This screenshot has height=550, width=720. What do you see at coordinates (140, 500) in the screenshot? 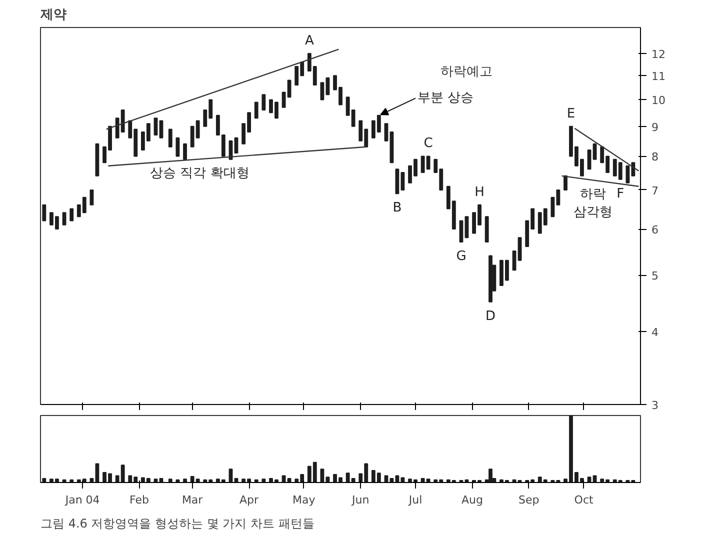
I see `x-tick-label: Feb` at bounding box center [140, 500].